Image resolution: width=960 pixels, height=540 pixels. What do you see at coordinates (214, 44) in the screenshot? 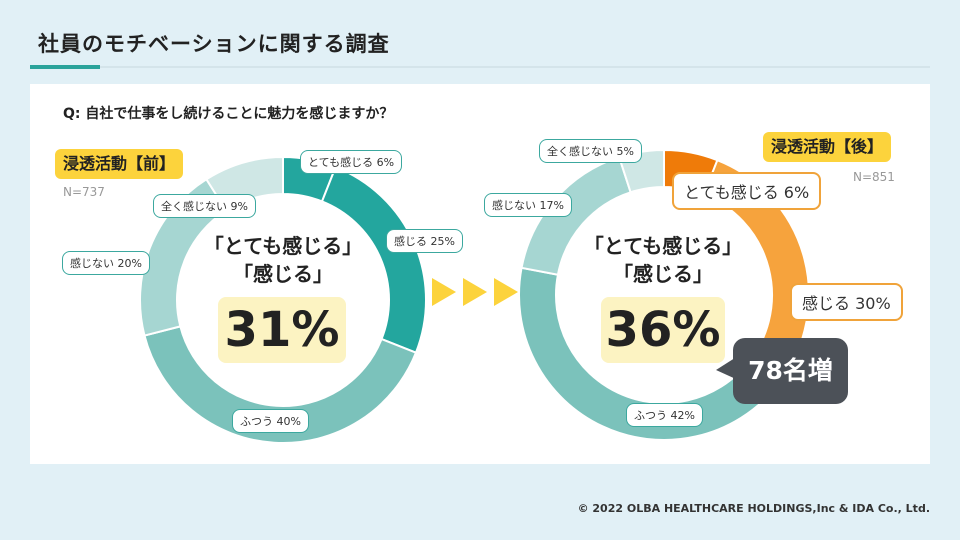
I see `page-title: 社員のモチベーションに関する調査` at bounding box center [214, 44].